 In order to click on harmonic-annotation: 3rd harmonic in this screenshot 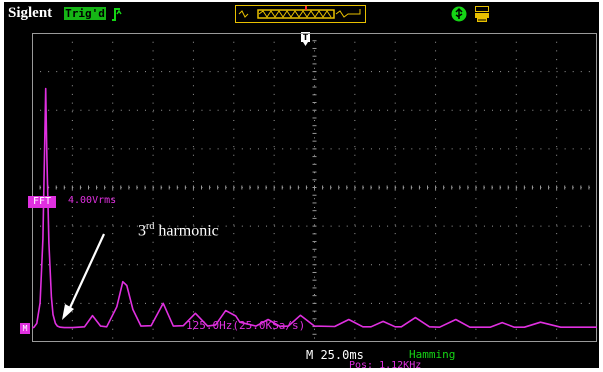, I will do `click(178, 230)`.